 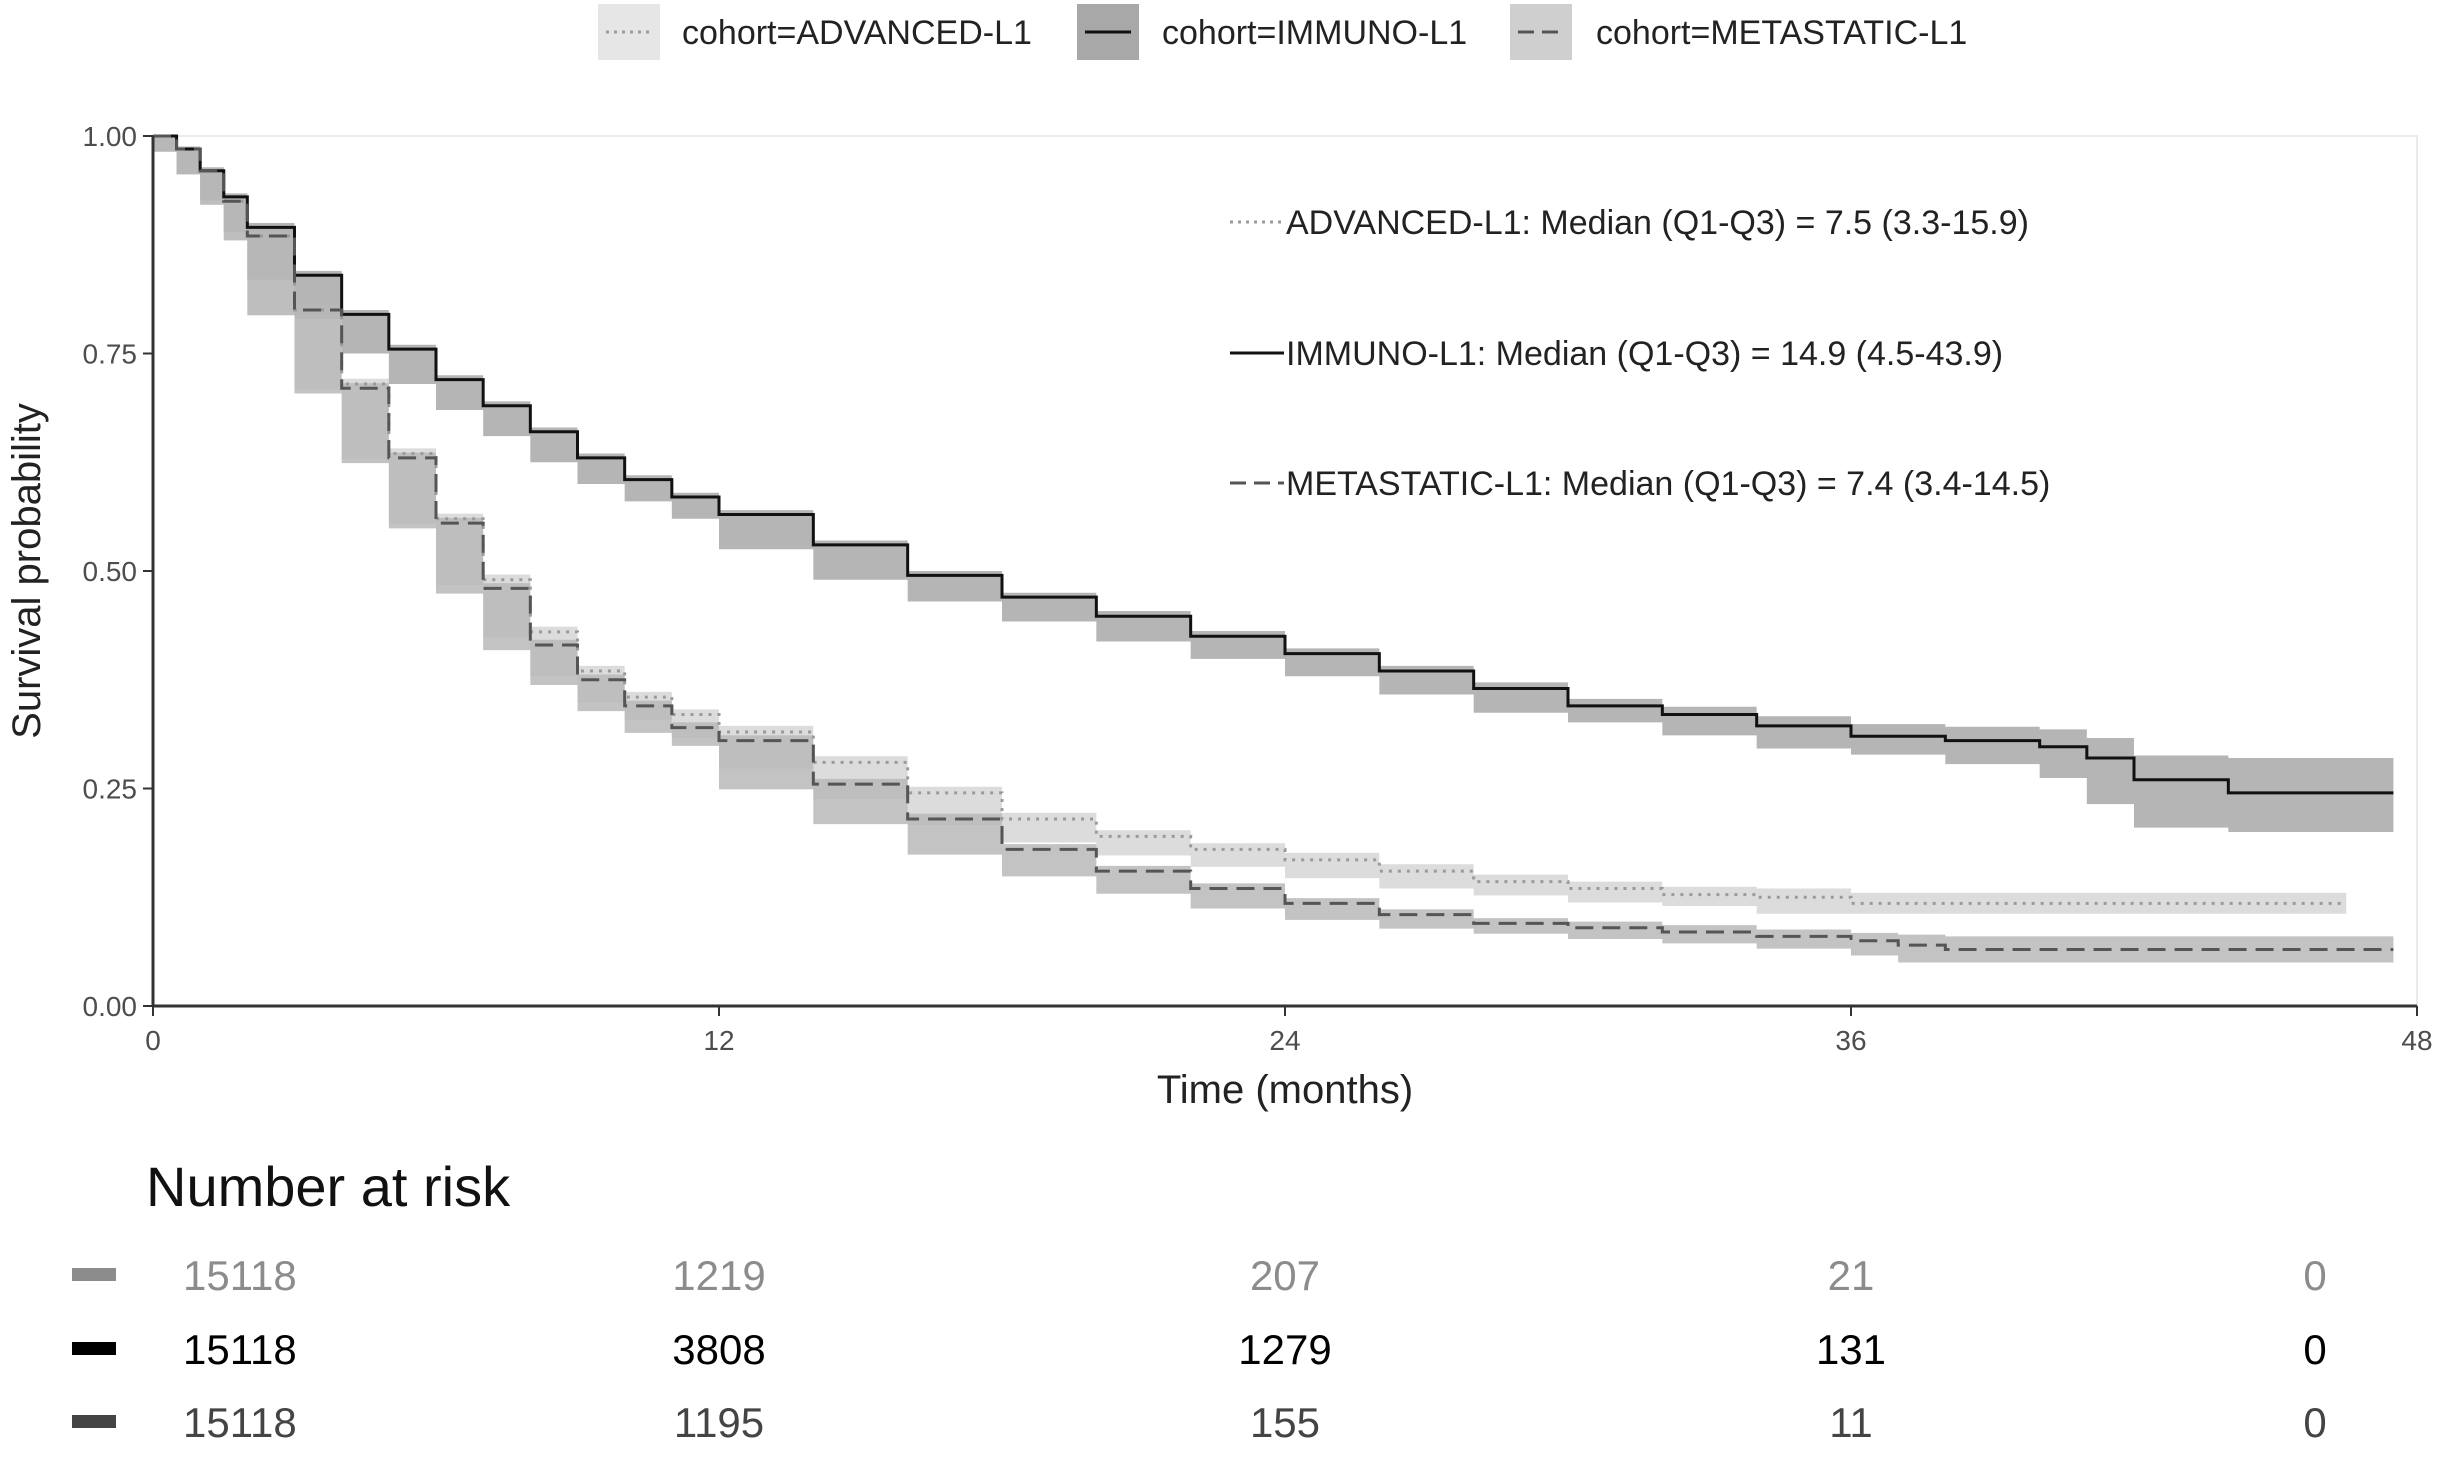 What do you see at coordinates (328, 1186) in the screenshot?
I see `risk-table-title: Number at risk` at bounding box center [328, 1186].